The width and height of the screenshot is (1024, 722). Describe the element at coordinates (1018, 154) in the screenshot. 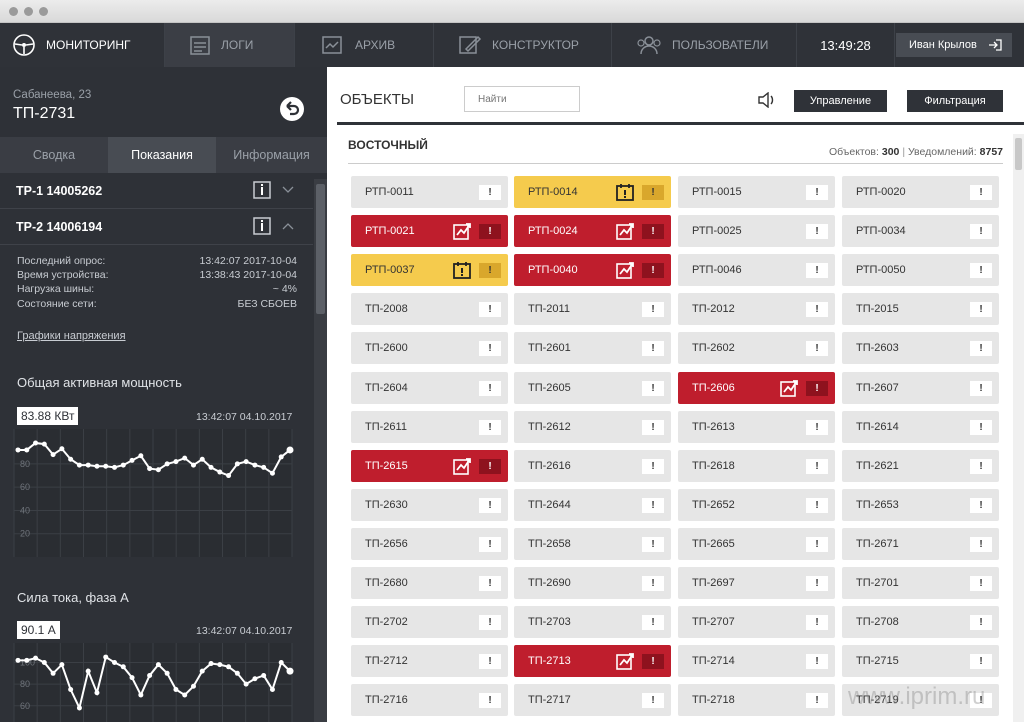

I see `main-scroll-thumb` at that location.